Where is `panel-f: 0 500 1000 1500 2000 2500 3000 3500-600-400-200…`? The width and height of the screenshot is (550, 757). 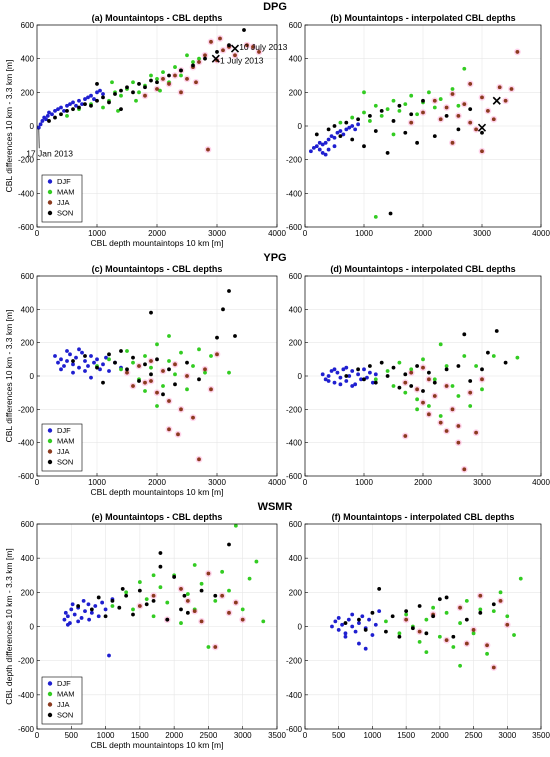
panel-f: 0 500 1000 1500 2000 2500 3000 3500-600-400-200… is located at coordinates (418, 626).